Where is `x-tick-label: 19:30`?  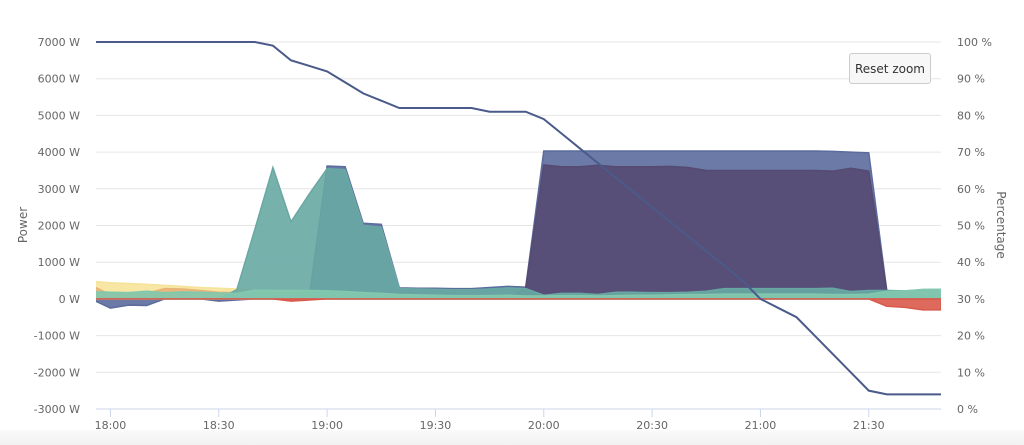 x-tick-label: 19:30 is located at coordinates (436, 425).